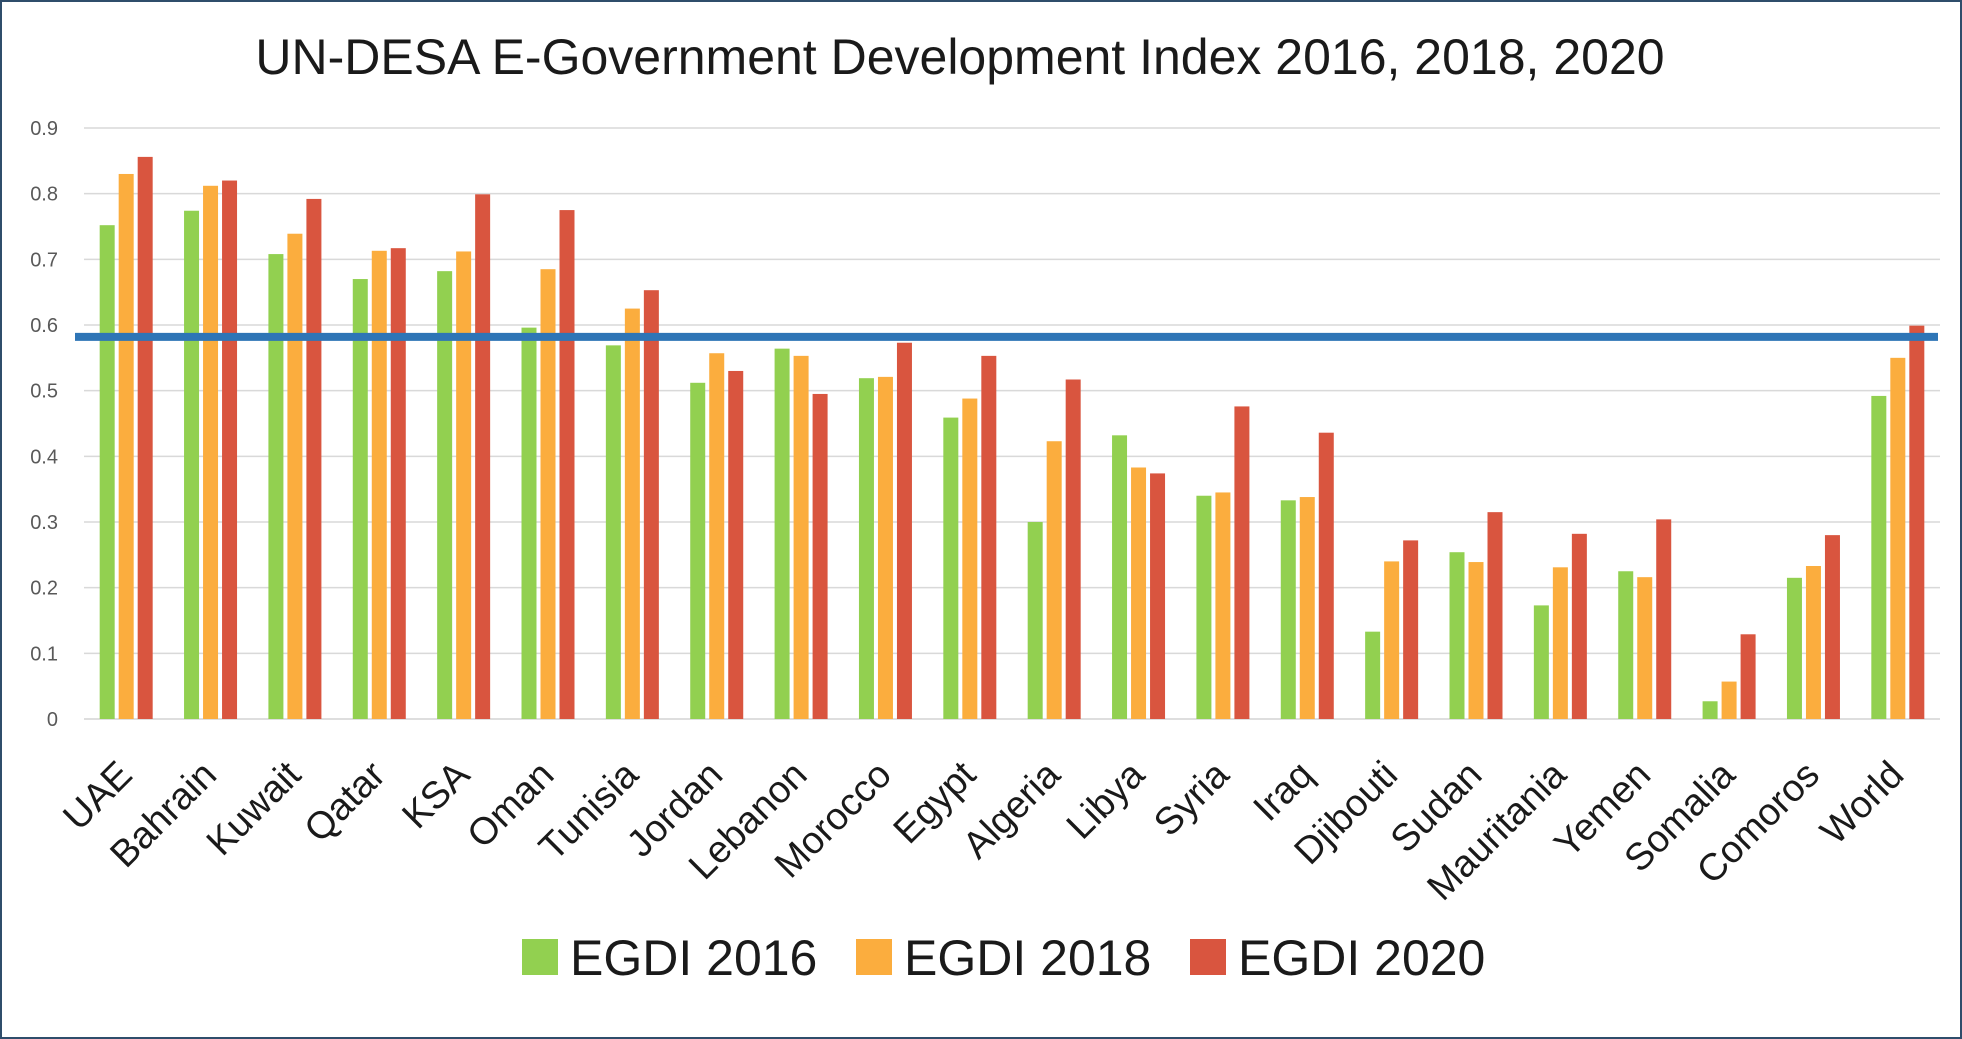 Image resolution: width=1962 pixels, height=1039 pixels. What do you see at coordinates (44, 589) in the screenshot?
I see `y-tick-label: 0.2` at bounding box center [44, 589].